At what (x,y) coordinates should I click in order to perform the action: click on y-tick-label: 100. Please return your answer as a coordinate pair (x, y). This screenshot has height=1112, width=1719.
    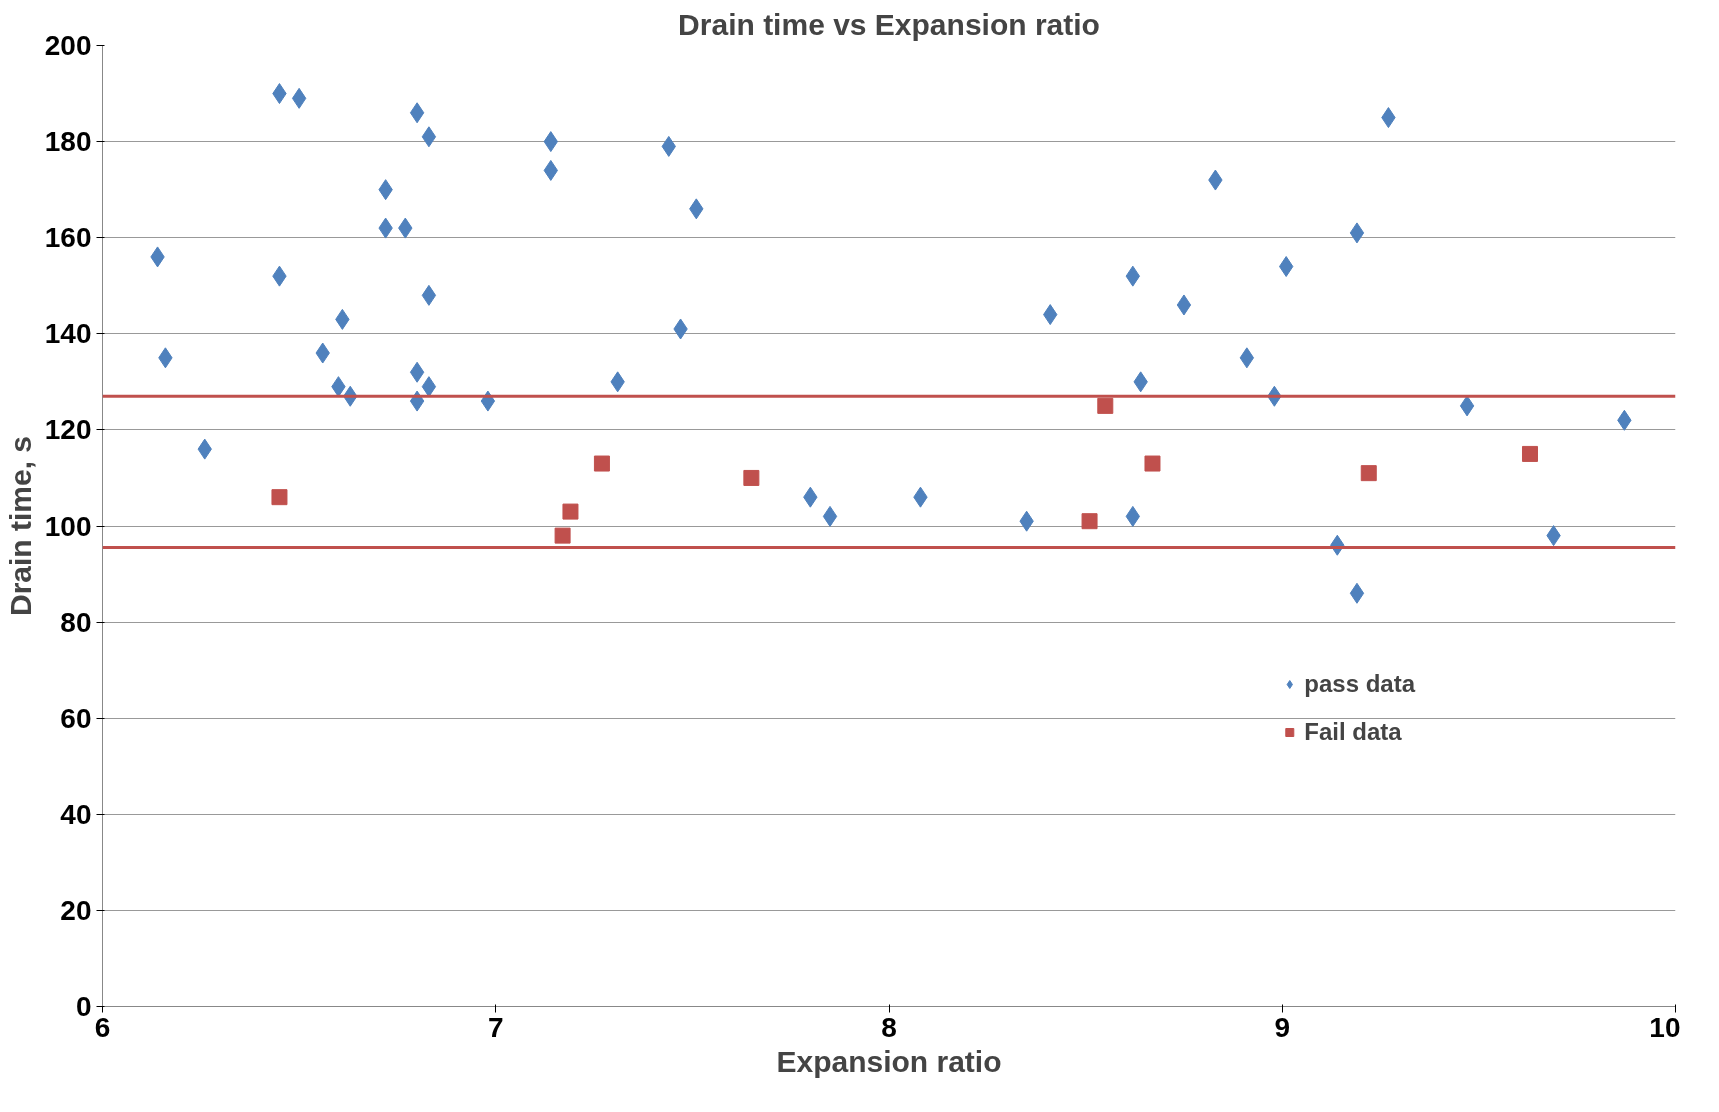
    Looking at the image, I should click on (68, 526).